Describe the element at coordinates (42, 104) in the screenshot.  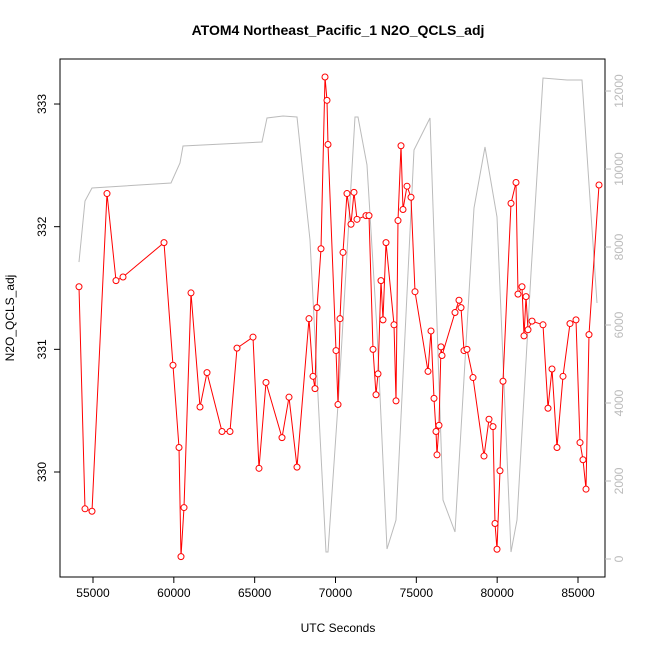
I see `y-tick-label: 333` at that location.